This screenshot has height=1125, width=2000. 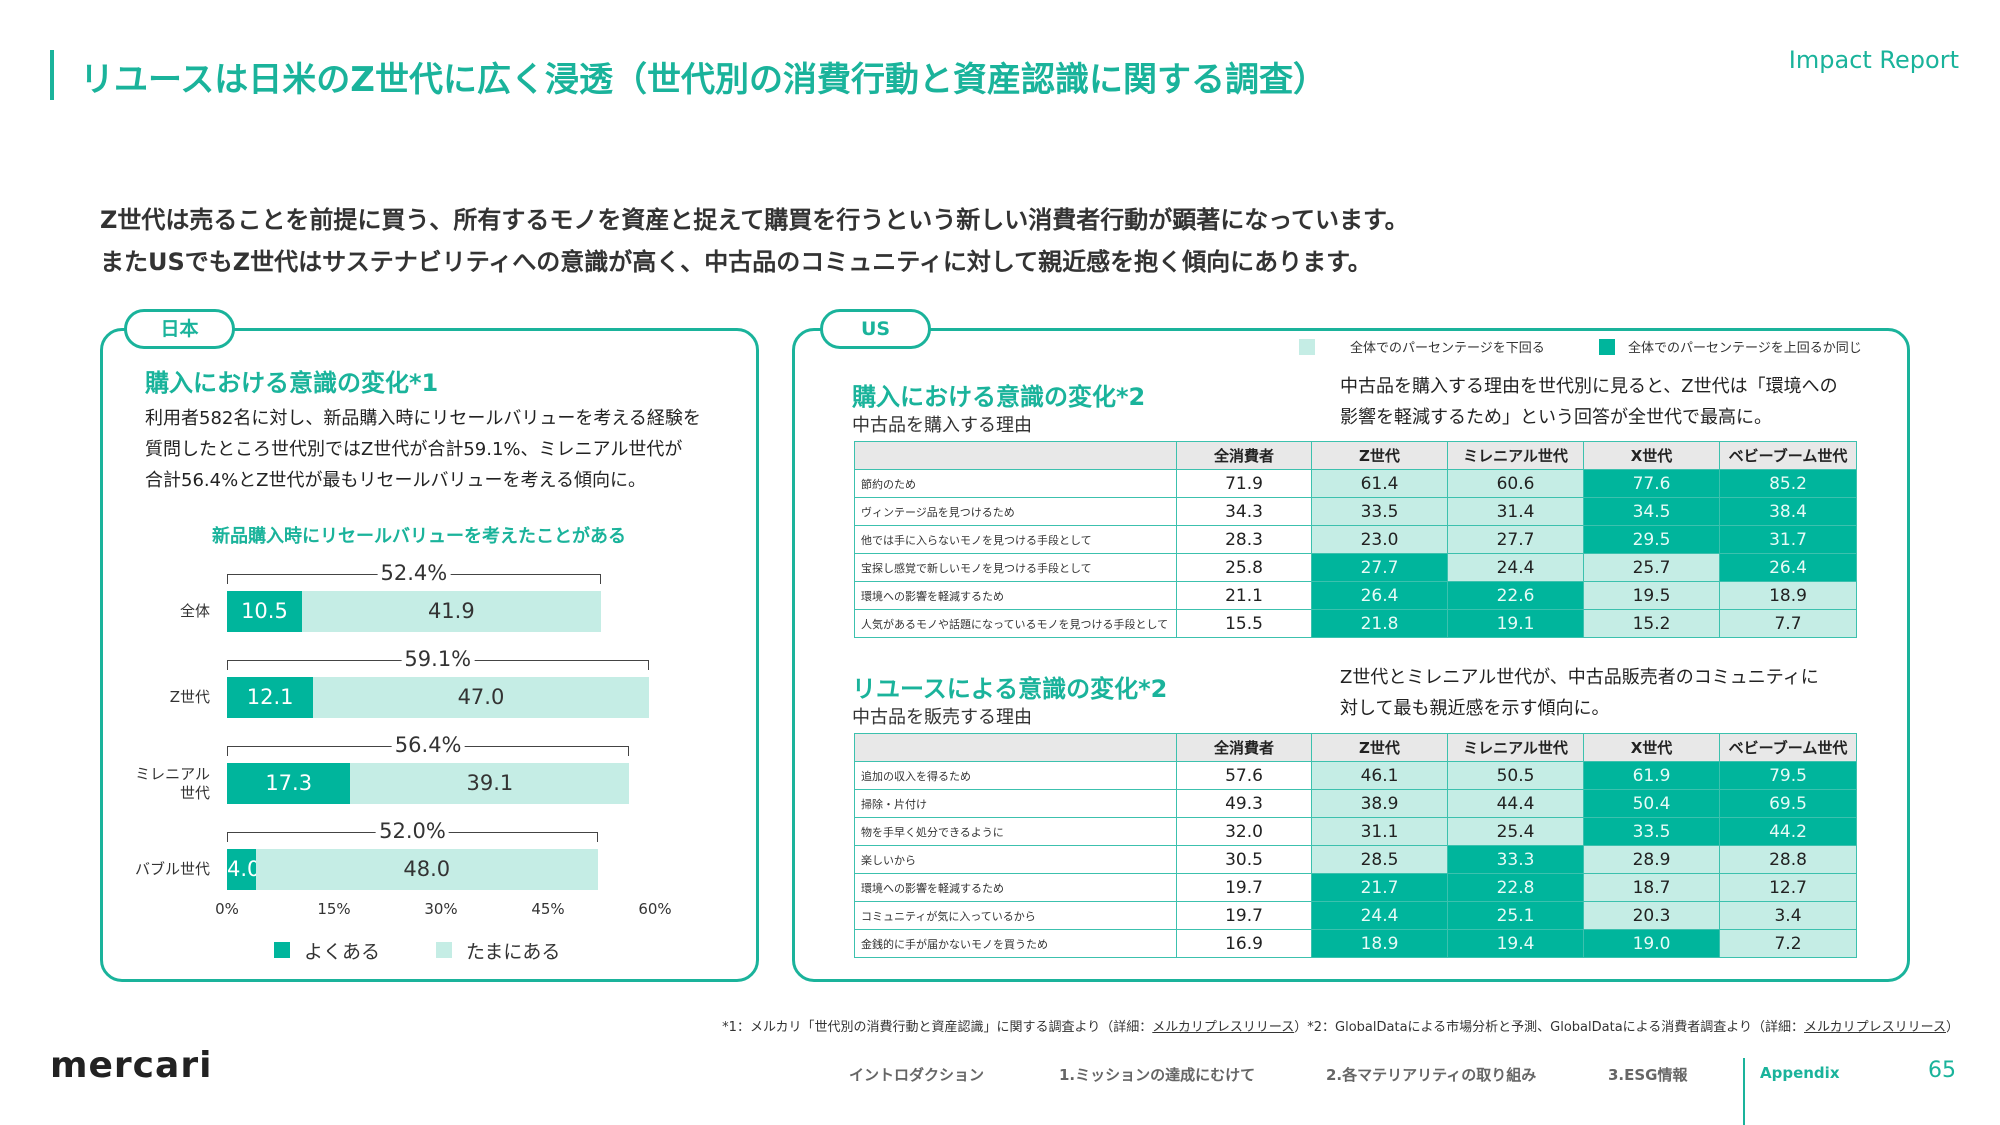 What do you see at coordinates (1244, 775) in the screenshot?
I see `value-cell: 57.6` at bounding box center [1244, 775].